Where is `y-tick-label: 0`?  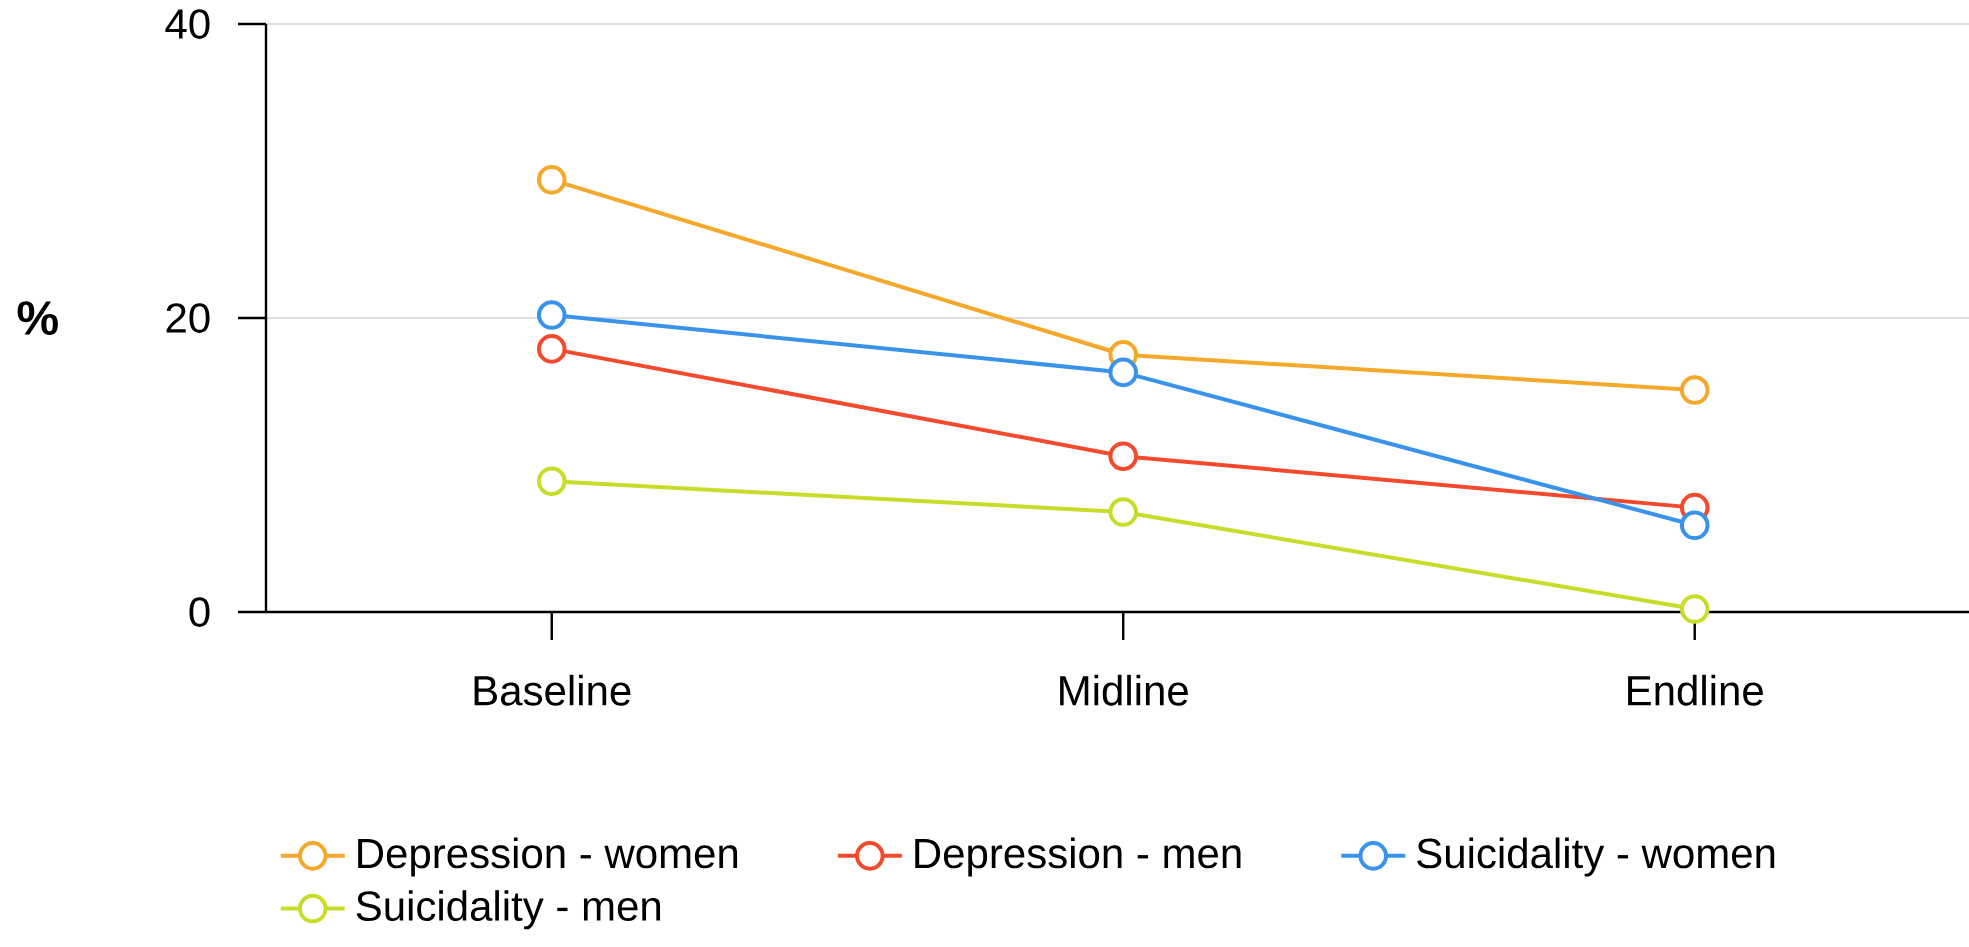
y-tick-label: 0 is located at coordinates (199, 612).